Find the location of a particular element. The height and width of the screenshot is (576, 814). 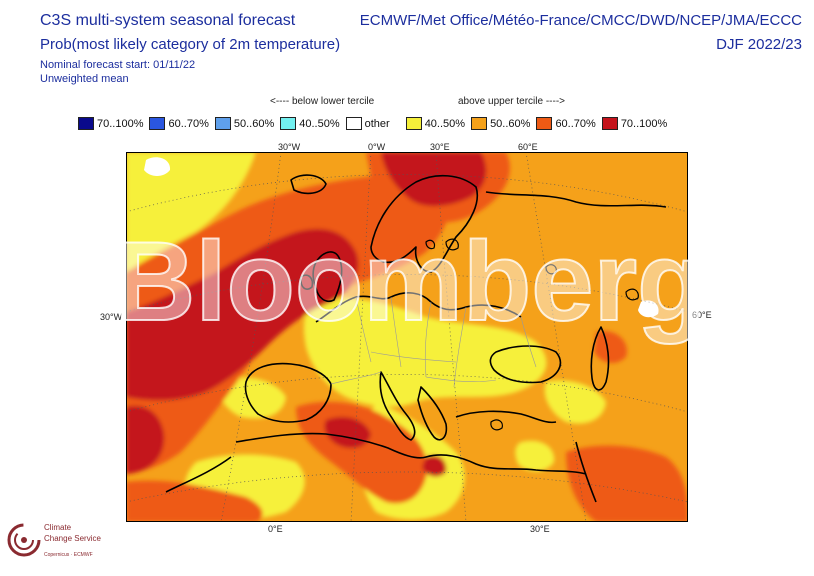

nominal-start-label: Nominal forecast start: 01/11/22 is located at coordinates (118, 65).